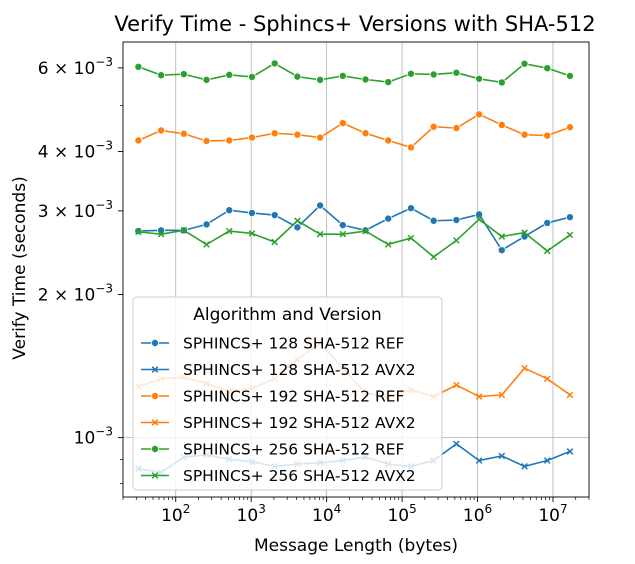 This screenshot has width=635, height=564. I want to click on legend-entry: SPHINCS+ 128 SHA-512 REF, so click(273, 344).